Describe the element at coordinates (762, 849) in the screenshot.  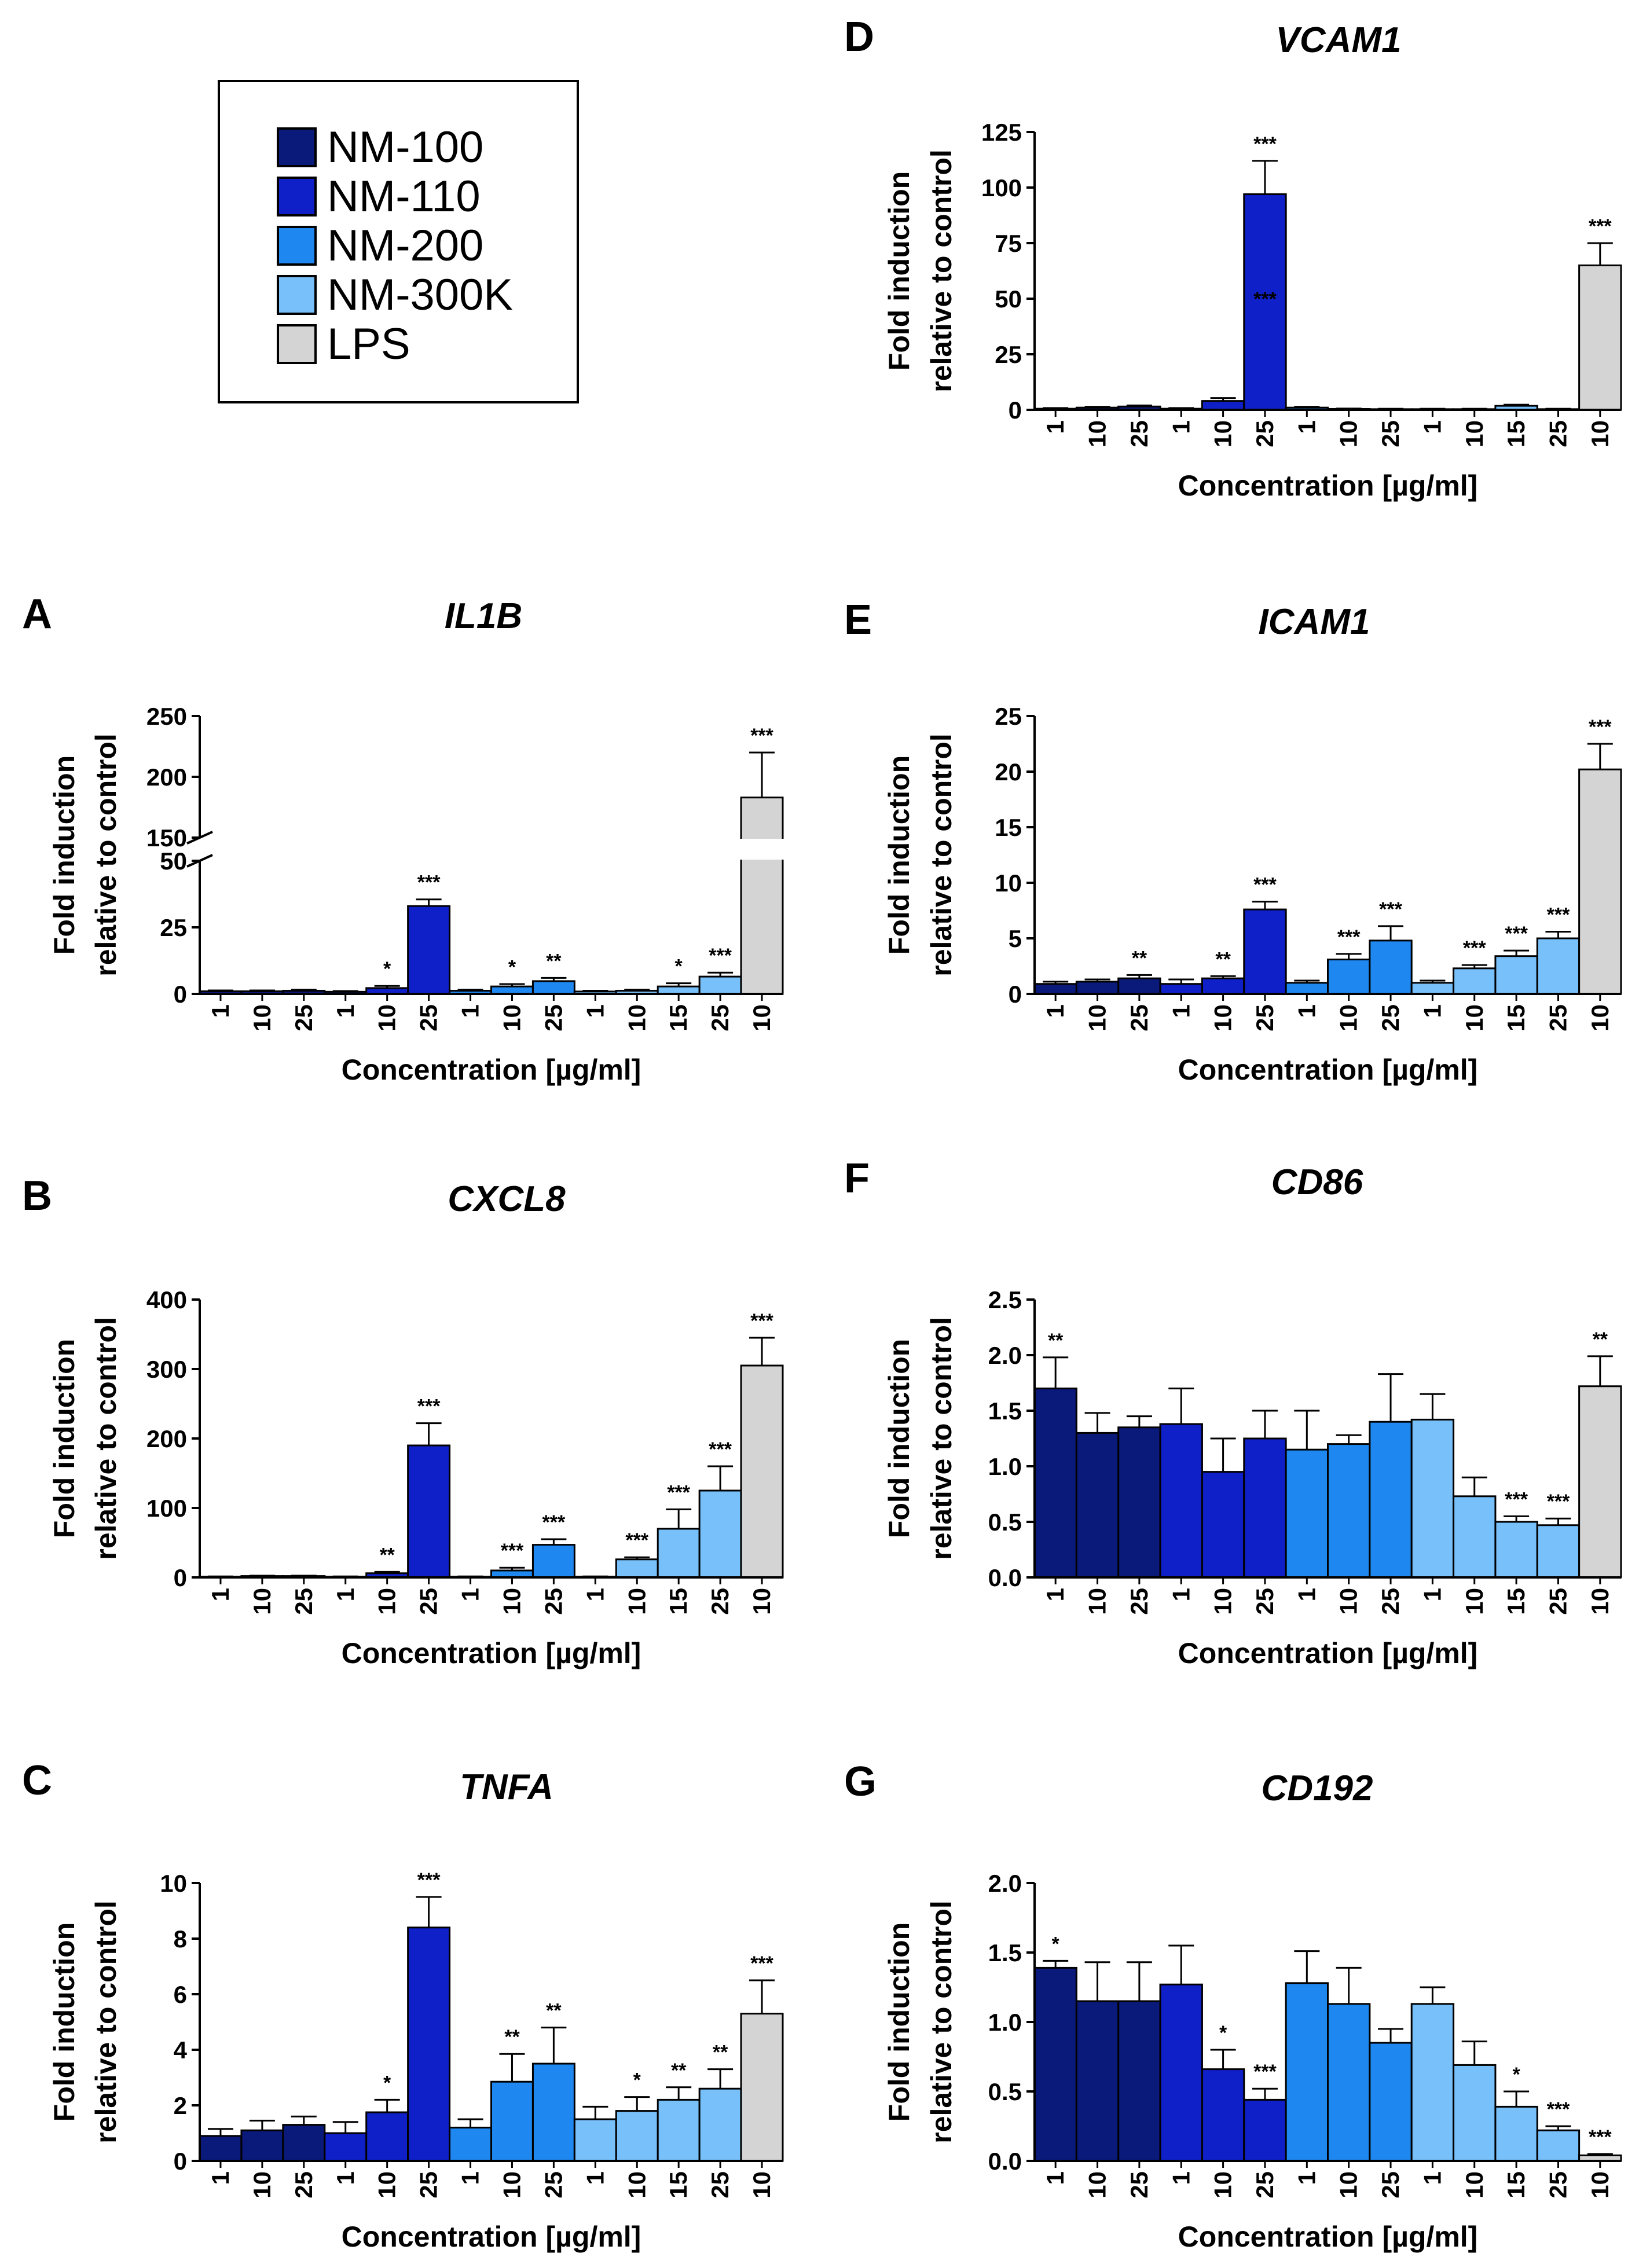
I see `break-gap` at that location.